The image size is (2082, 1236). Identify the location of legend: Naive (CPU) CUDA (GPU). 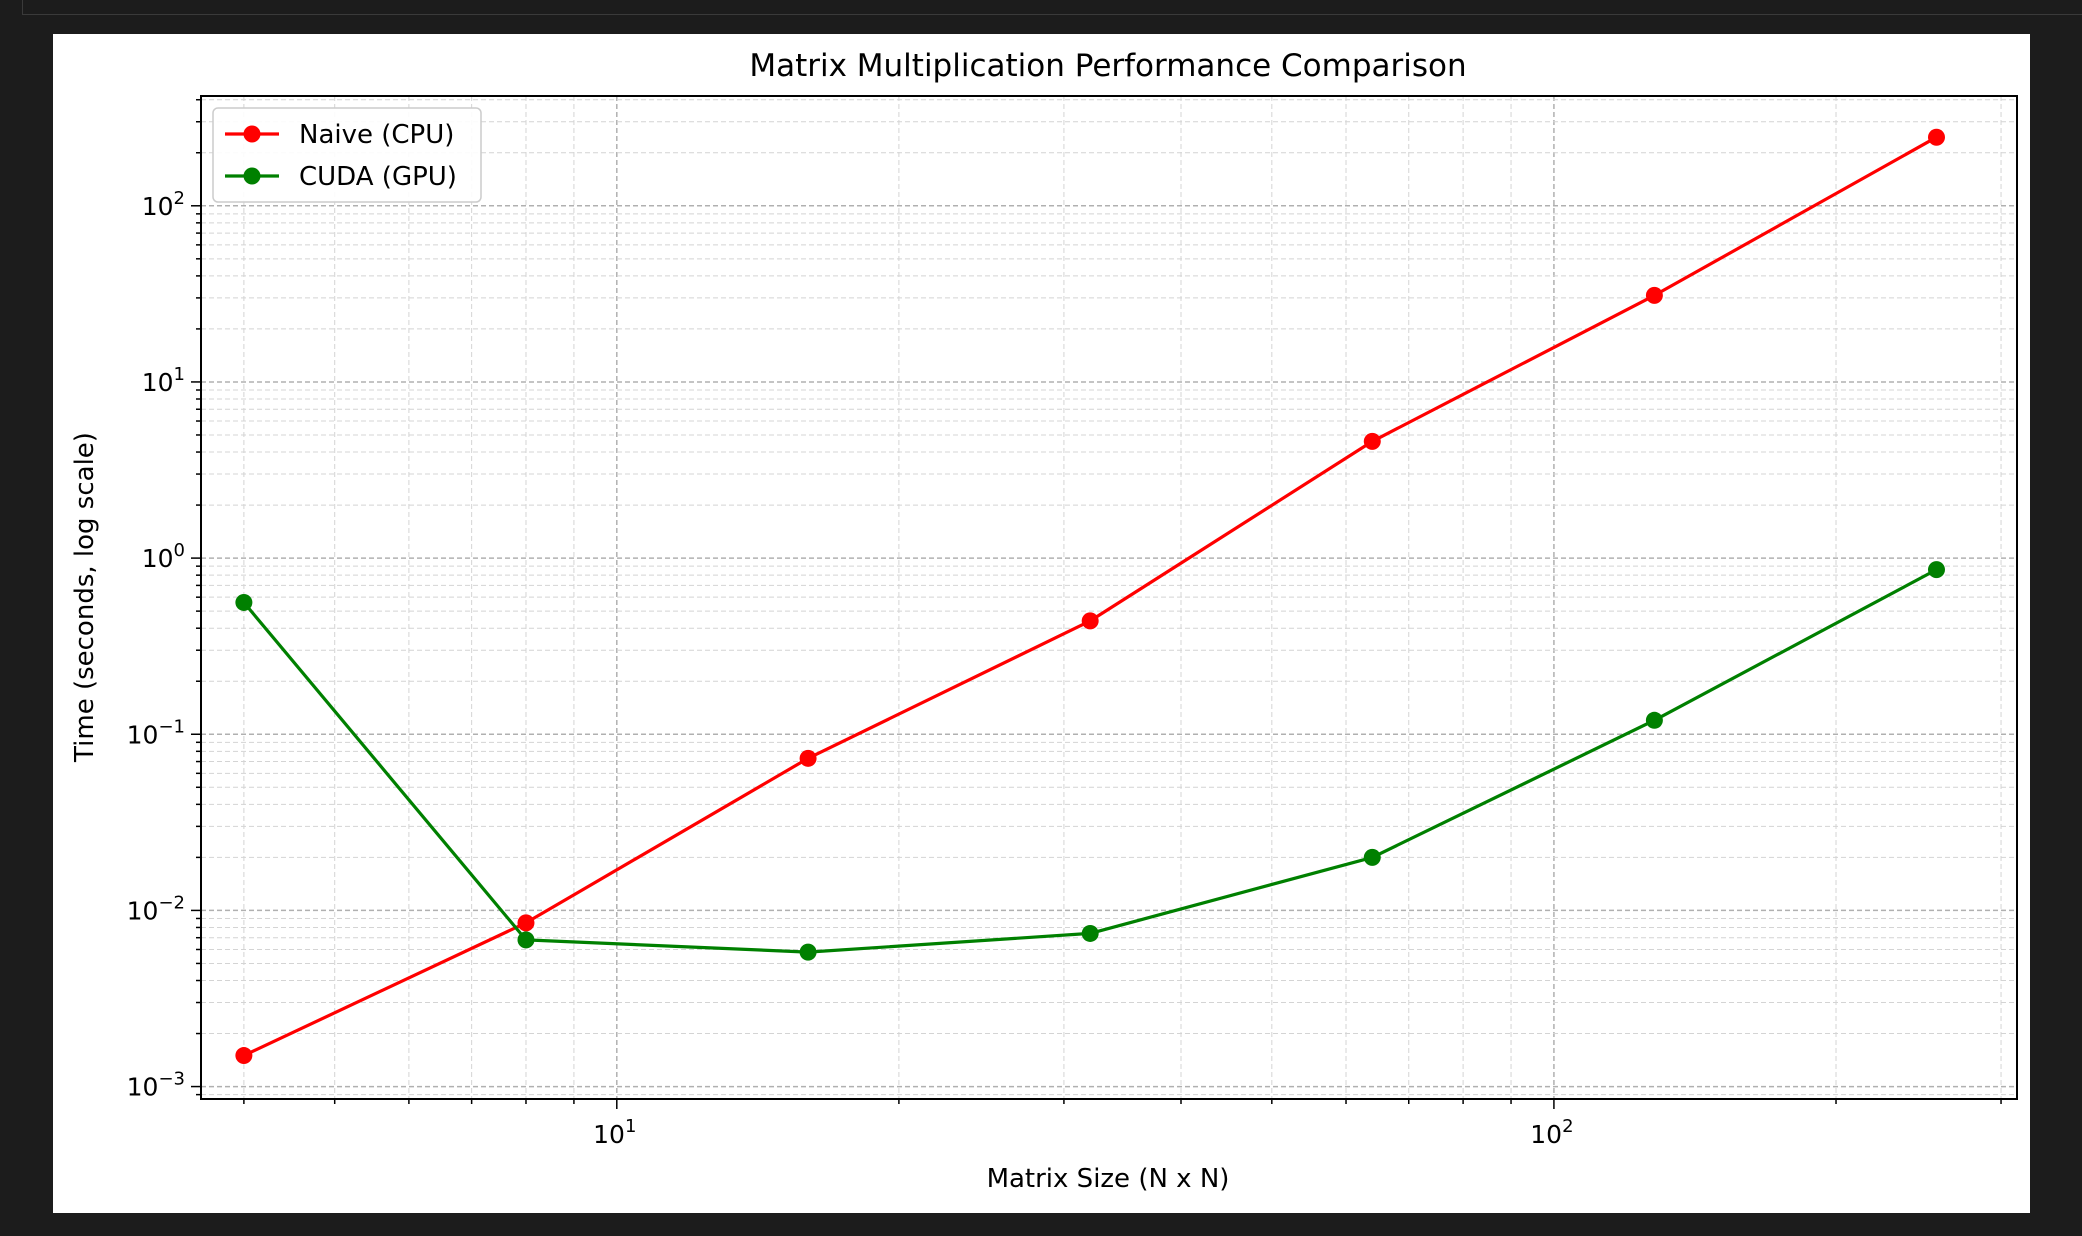
(347, 155).